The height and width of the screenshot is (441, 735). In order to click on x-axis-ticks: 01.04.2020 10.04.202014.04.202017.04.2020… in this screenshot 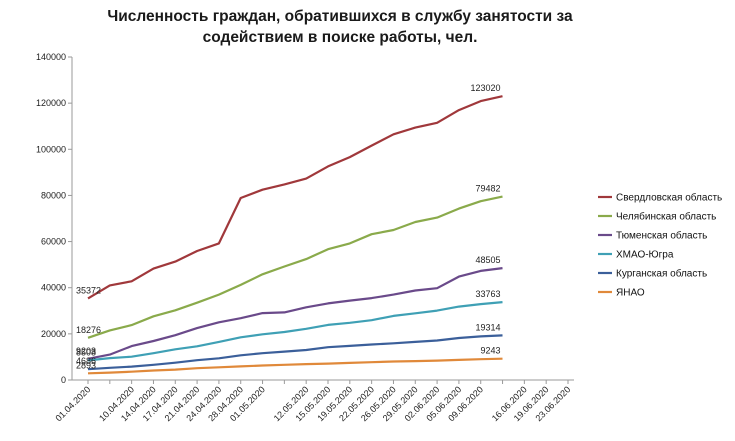, I will do `click(312, 401)`.